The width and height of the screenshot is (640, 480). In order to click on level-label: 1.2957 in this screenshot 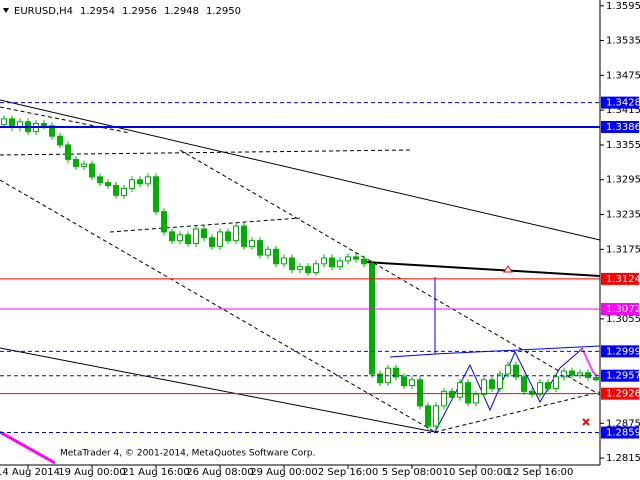, I will do `click(623, 376)`.